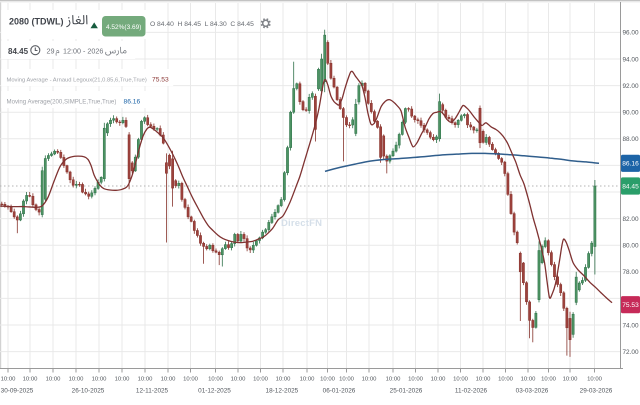  What do you see at coordinates (36, 22) in the screenshot?
I see `svg-text: 2080 (TDWL)` at bounding box center [36, 22].